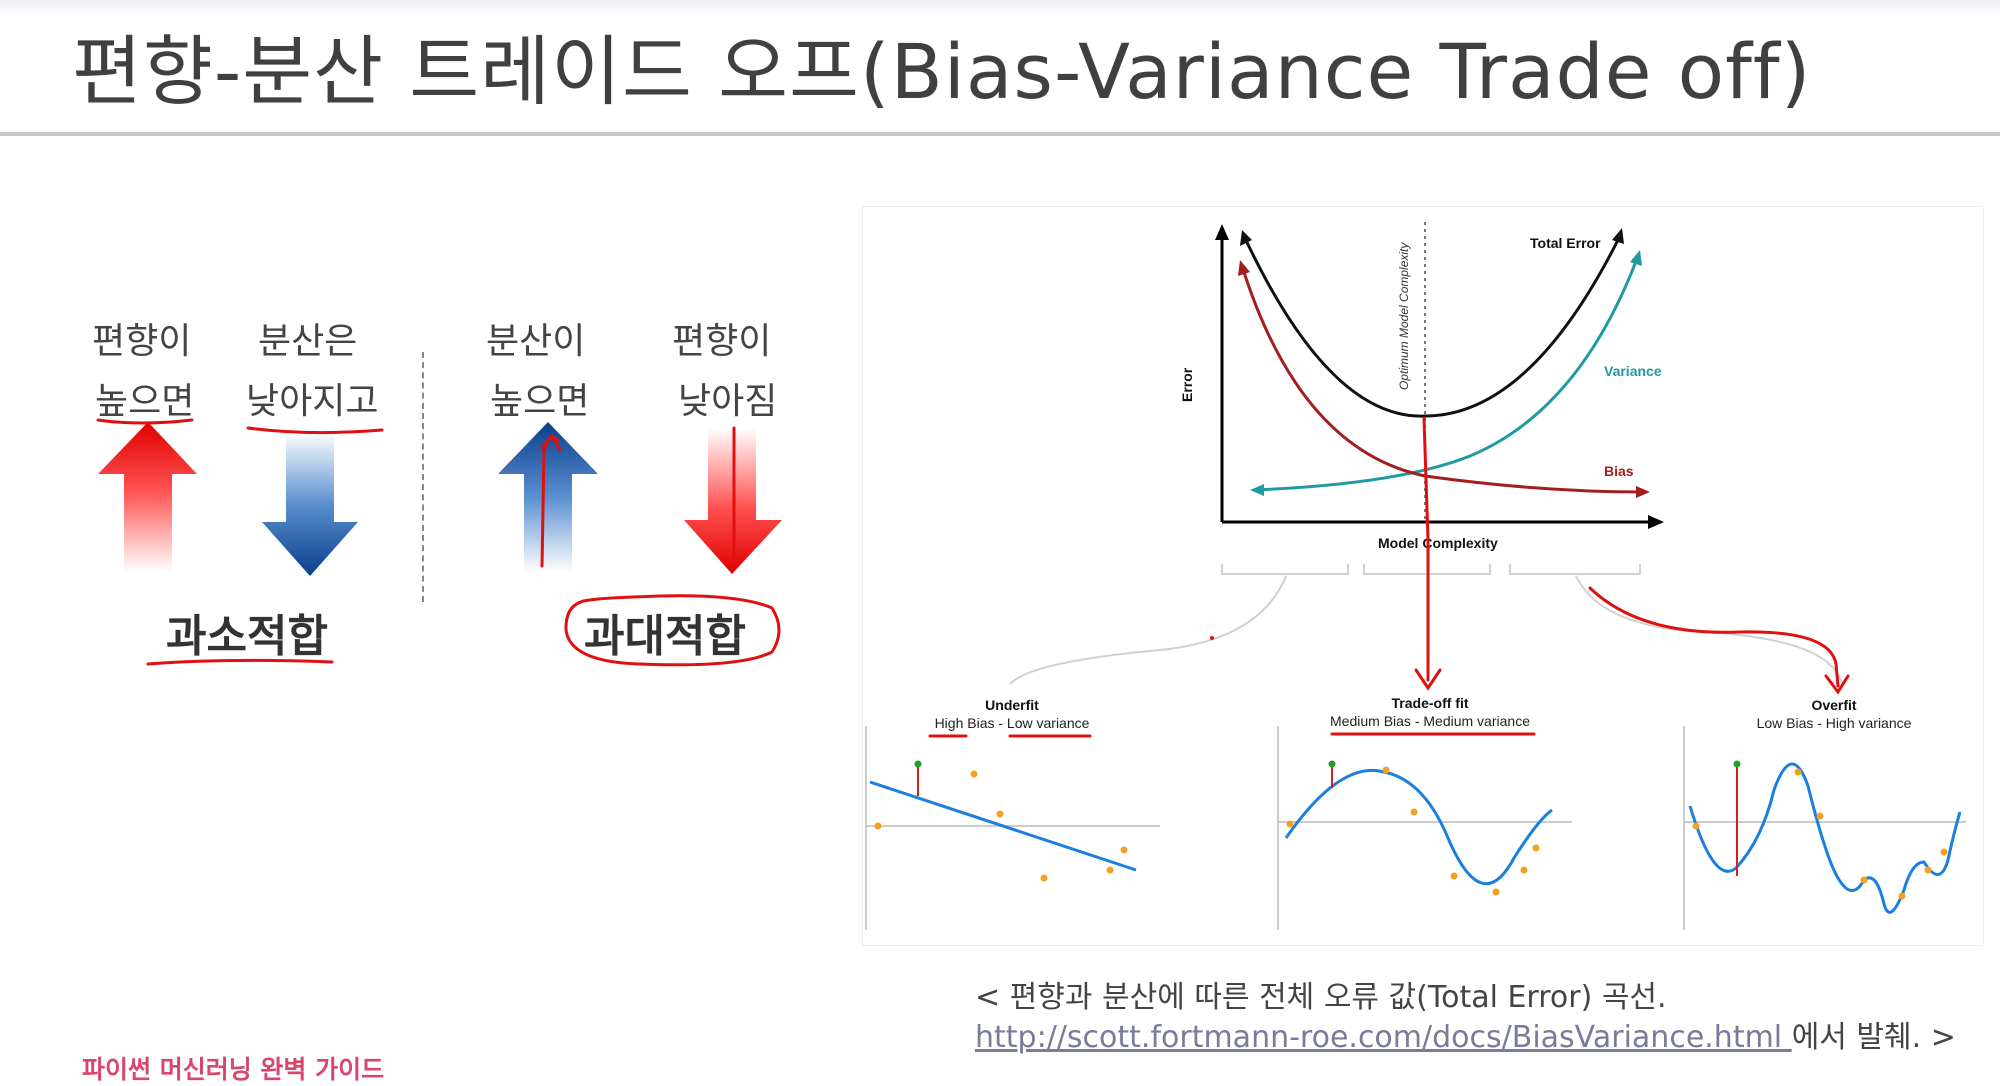 The width and height of the screenshot is (2000, 1086). I want to click on underfit-word-bias-high-1: 편향이, so click(142, 341).